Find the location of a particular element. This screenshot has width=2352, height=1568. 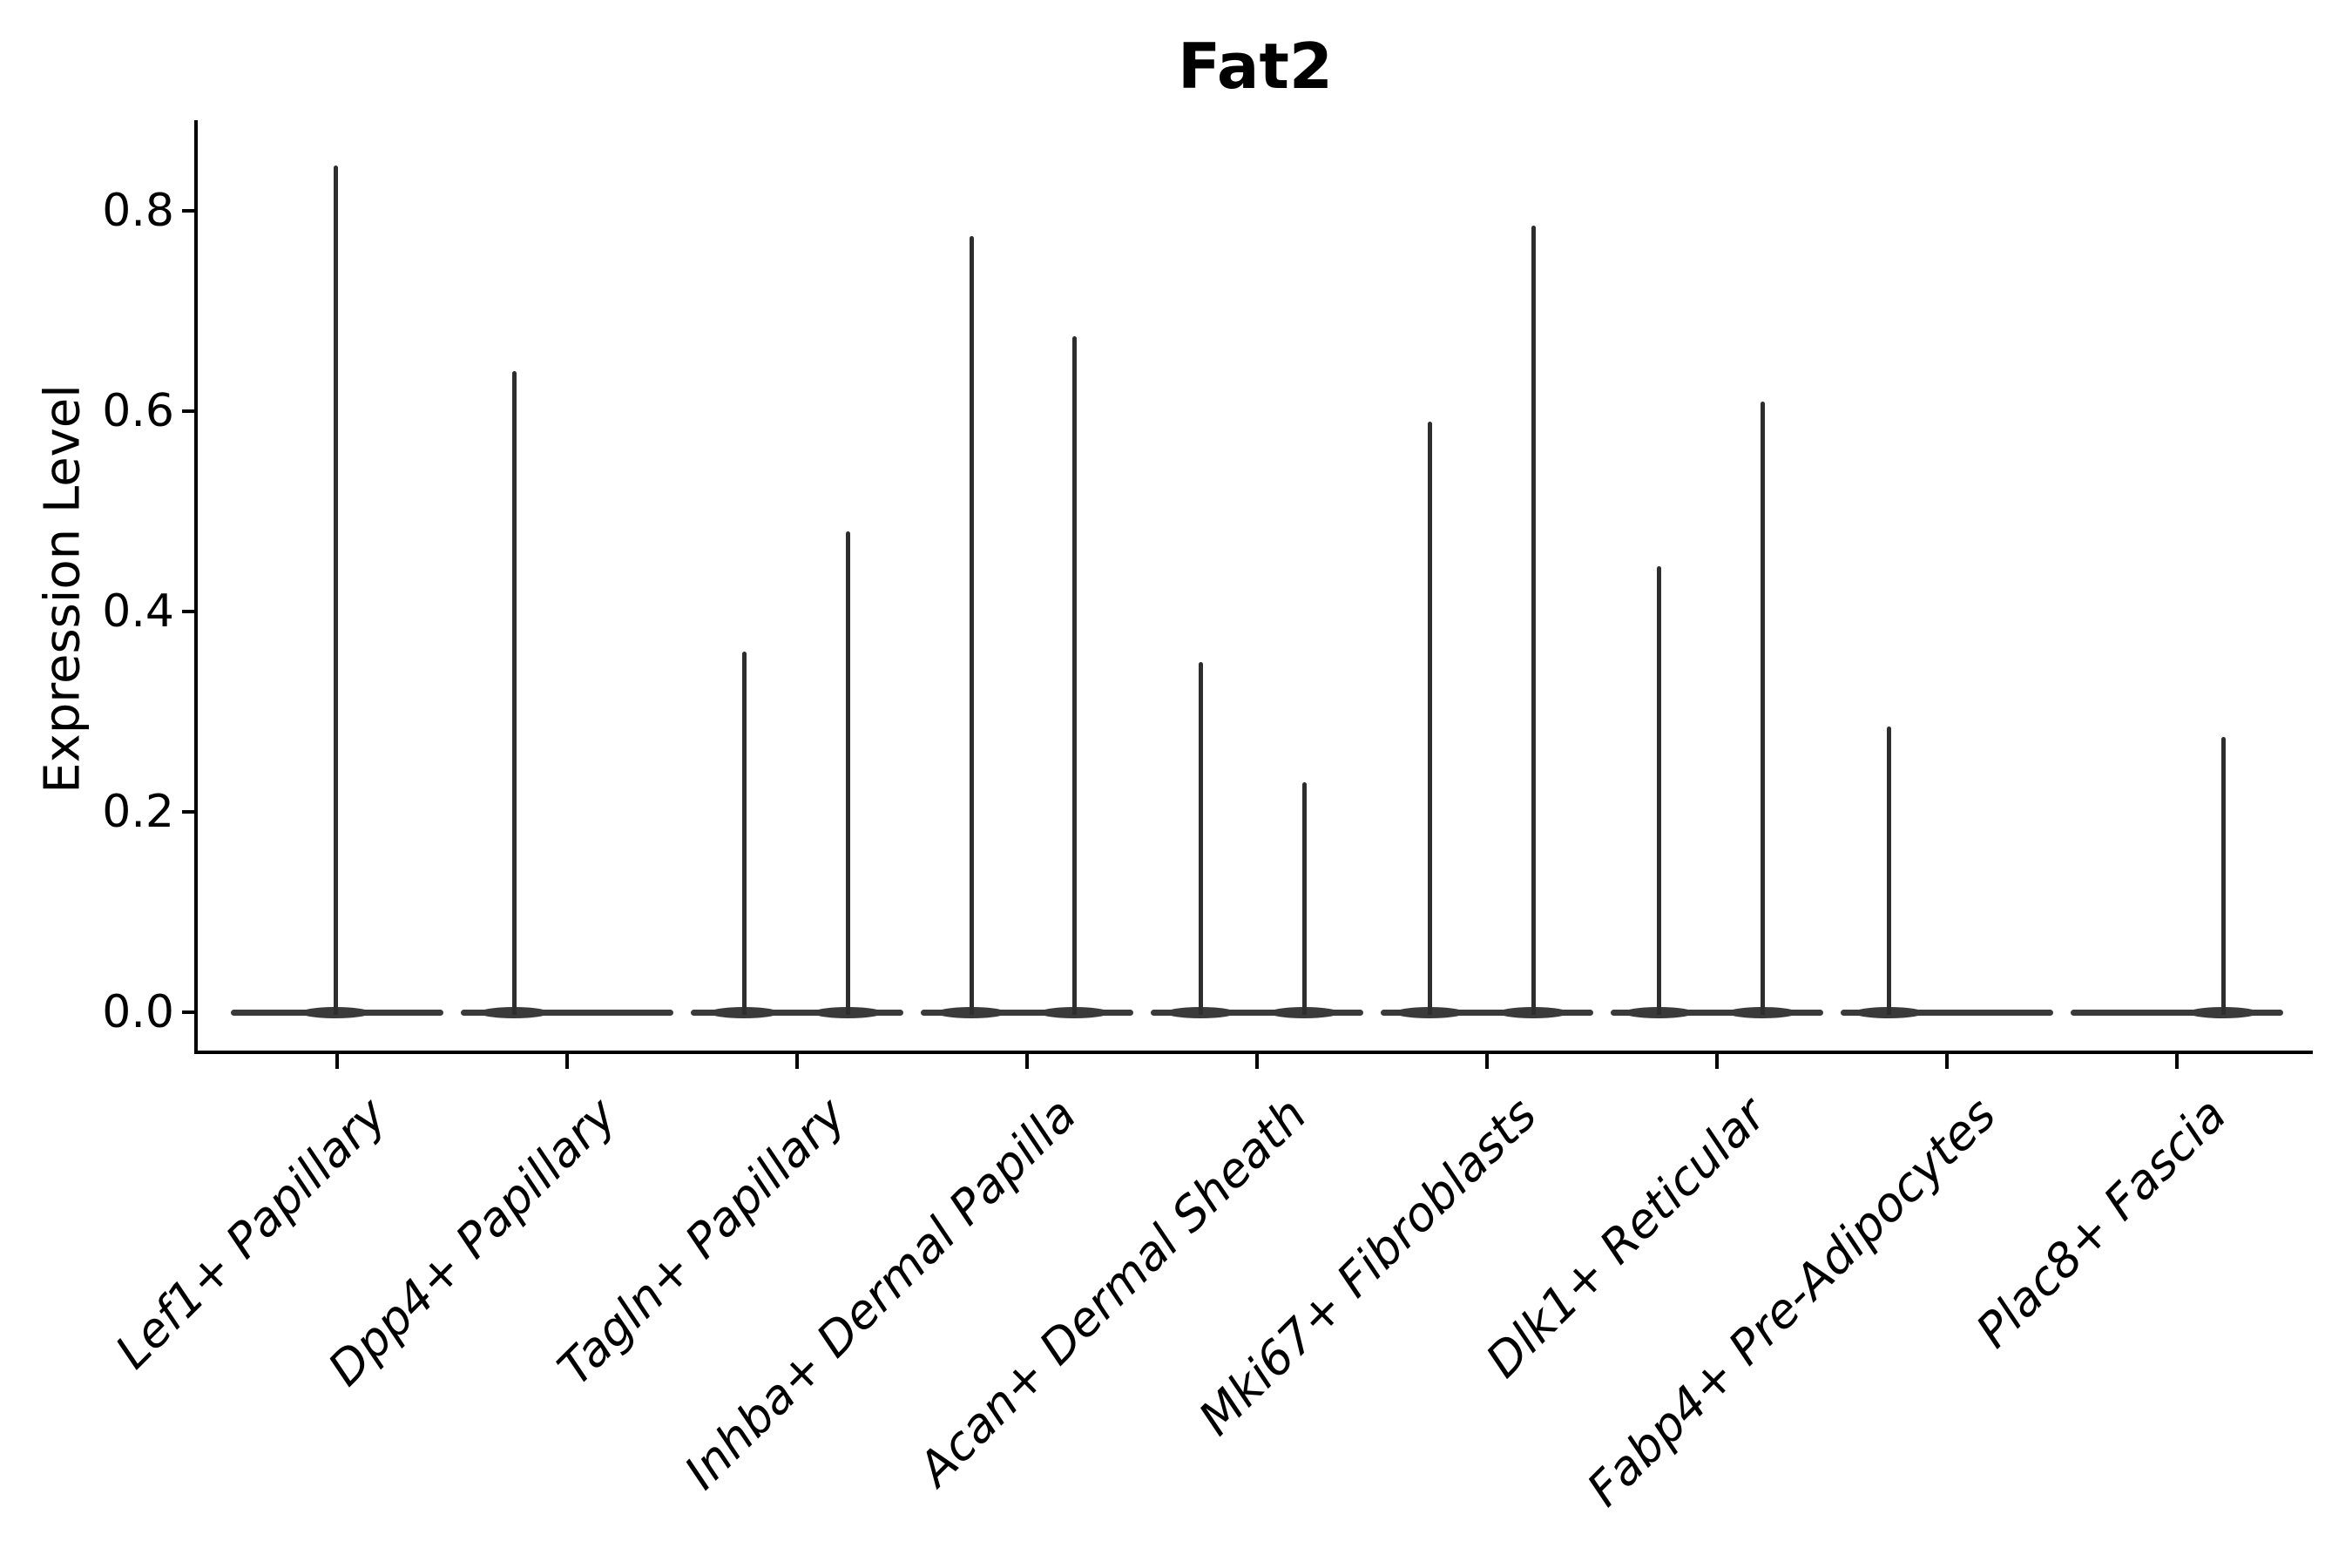

x-tick-label: Acan+ Dermal Sheath is located at coordinates (1112, 1291).